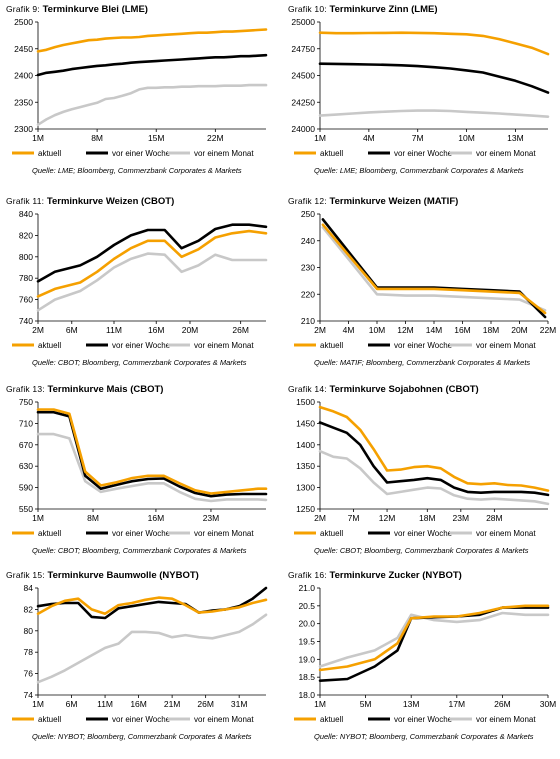  I want to click on x-tick-label: 21M, so click(172, 704).